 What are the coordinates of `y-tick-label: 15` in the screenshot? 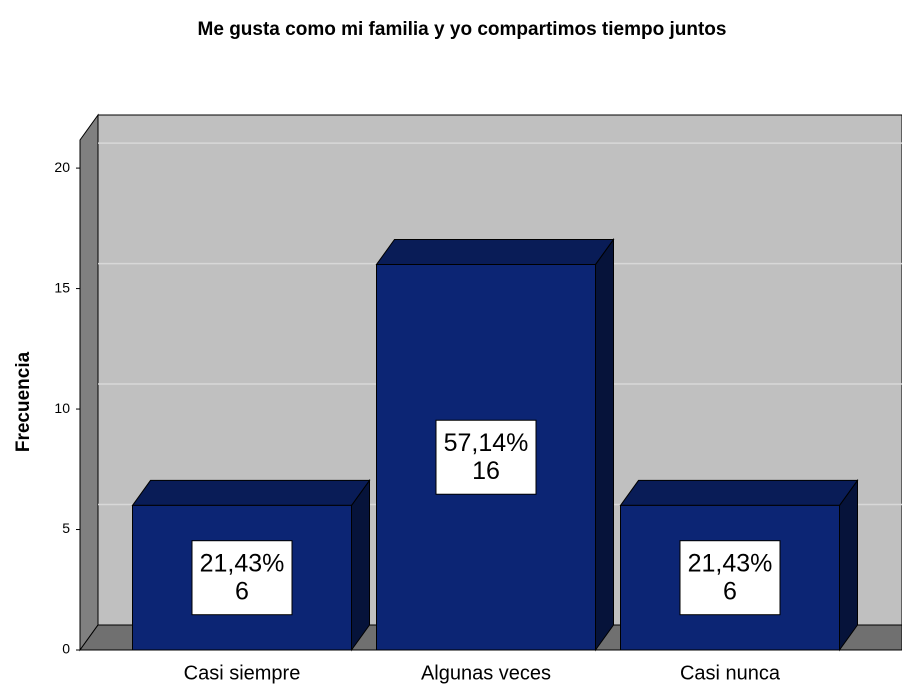 It's located at (62, 287).